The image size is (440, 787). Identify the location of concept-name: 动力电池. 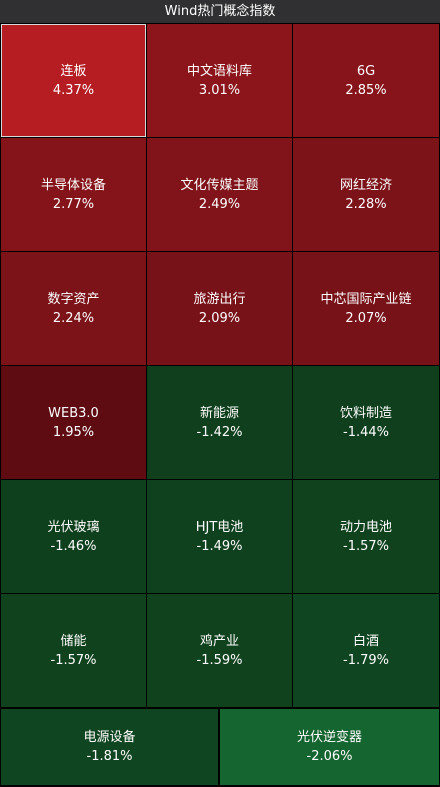
(365, 527).